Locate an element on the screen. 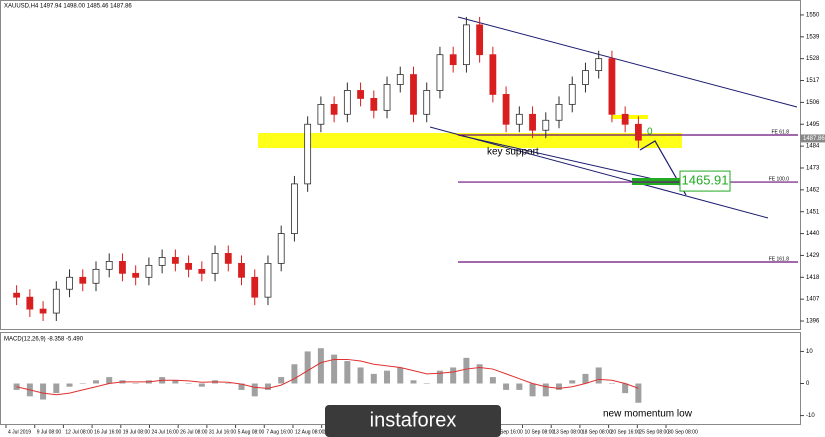 The image size is (825, 437). annotation: 0 is located at coordinates (650, 132).